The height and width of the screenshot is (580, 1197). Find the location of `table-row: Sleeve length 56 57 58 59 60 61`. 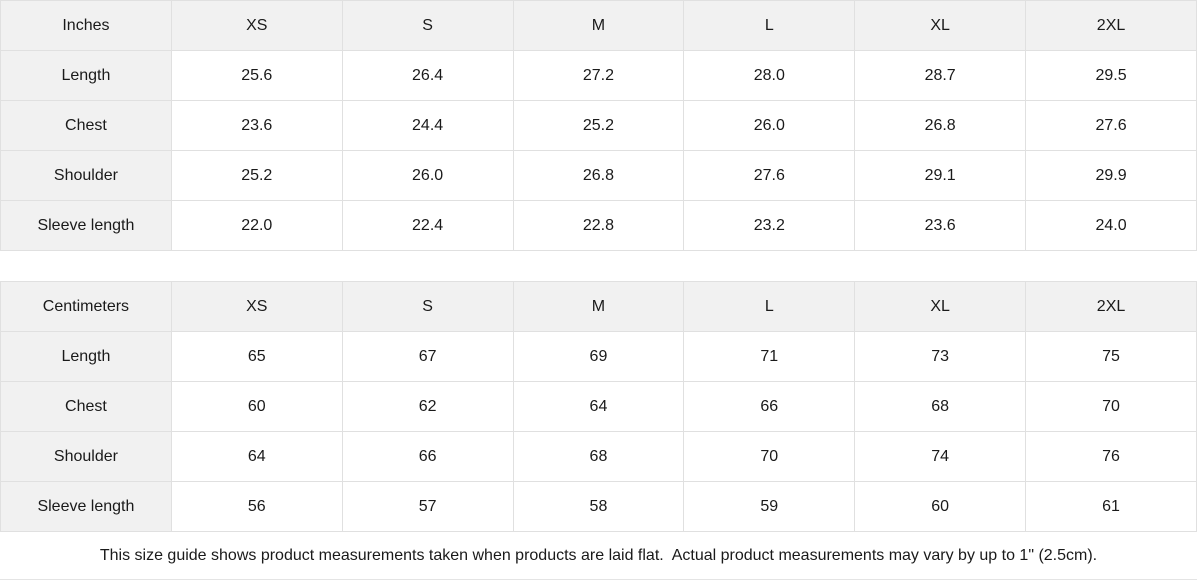

table-row: Sleeve length 56 57 58 59 60 61 is located at coordinates (598, 506).